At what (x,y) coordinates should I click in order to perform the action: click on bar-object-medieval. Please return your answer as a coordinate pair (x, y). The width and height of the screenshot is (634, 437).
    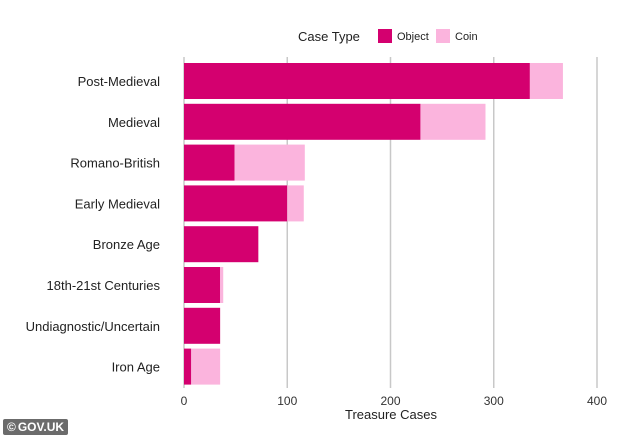
    Looking at the image, I should click on (302, 121).